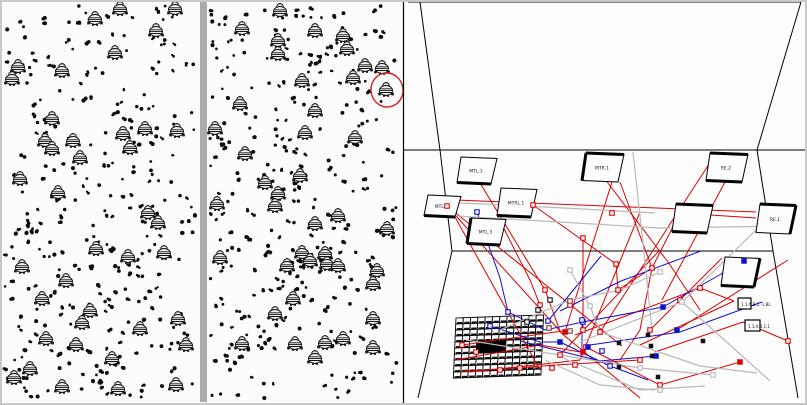  I want to click on panel-divider, so click(203, 202).